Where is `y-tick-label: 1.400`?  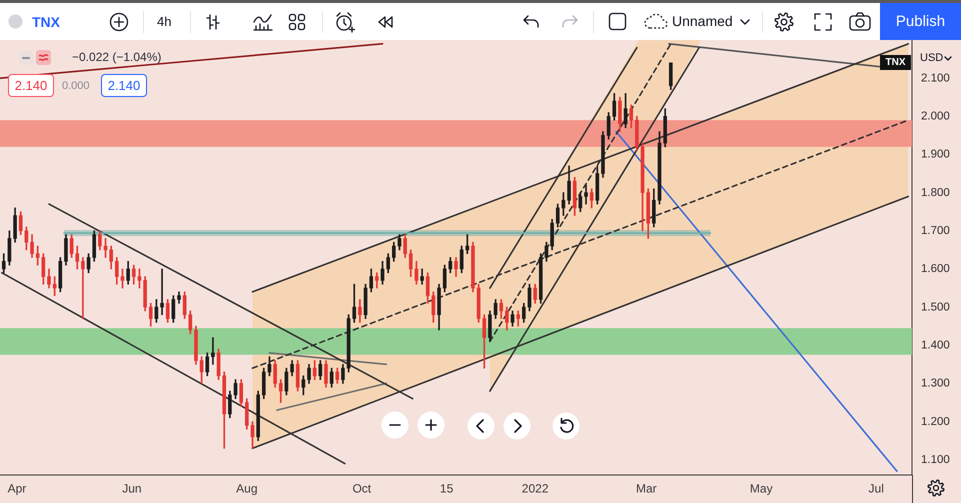
y-tick-label: 1.400 is located at coordinates (935, 345).